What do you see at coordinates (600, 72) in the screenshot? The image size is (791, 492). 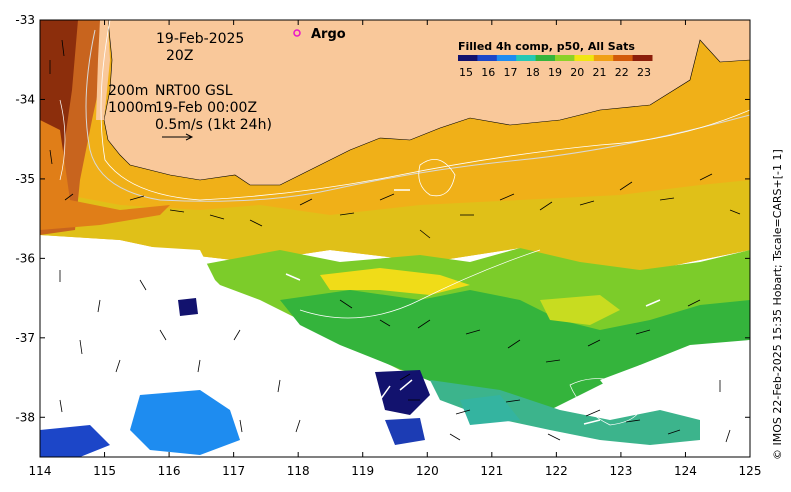 I see `colorbar-tick-label: 21` at bounding box center [600, 72].